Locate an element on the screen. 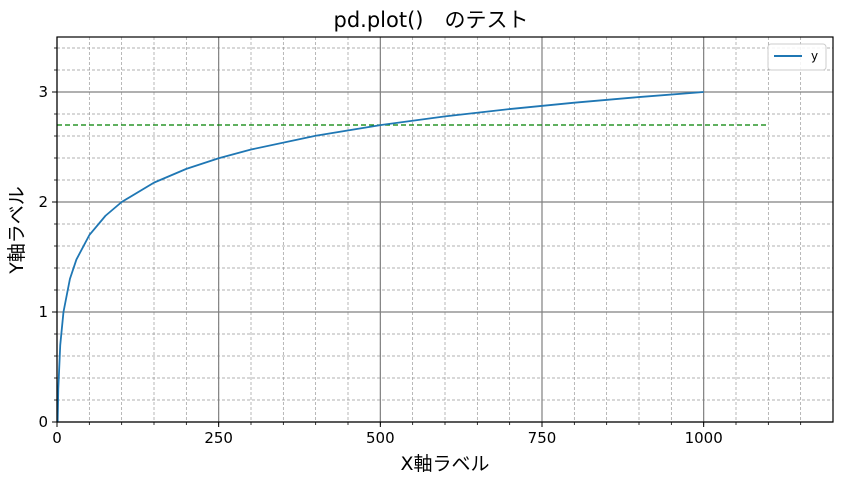  y-tick-label: 0 is located at coordinates (43, 422).